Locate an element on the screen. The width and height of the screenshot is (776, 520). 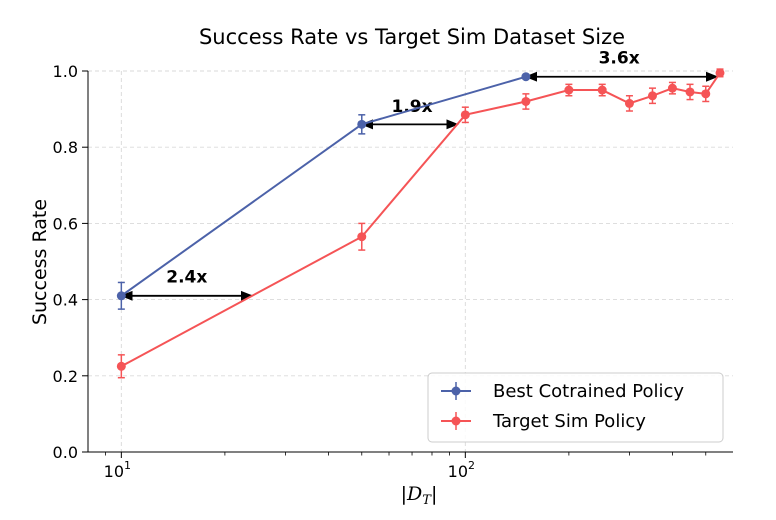
x-axis-label: |DT| is located at coordinates (419, 495).